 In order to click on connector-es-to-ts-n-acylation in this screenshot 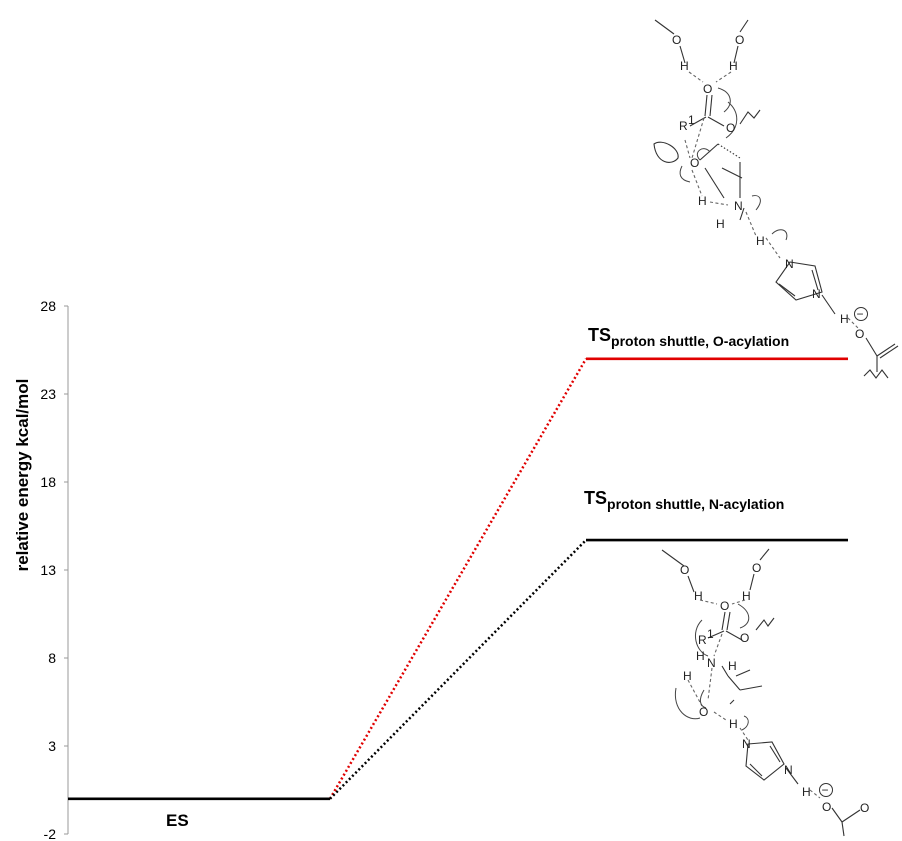, I will do `click(458, 669)`.